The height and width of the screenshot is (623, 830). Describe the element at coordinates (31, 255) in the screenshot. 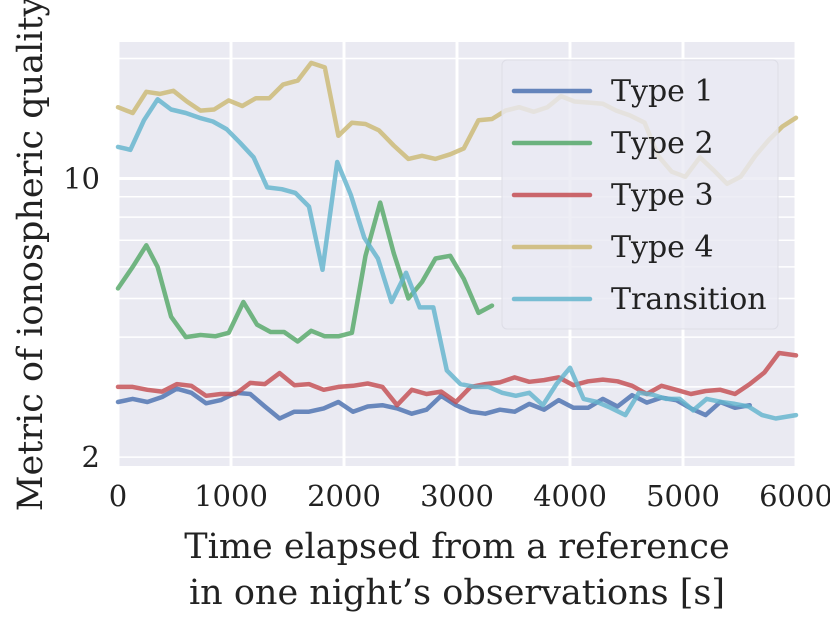

I see `y-axis-label: Metric of ionospheric quality` at that location.